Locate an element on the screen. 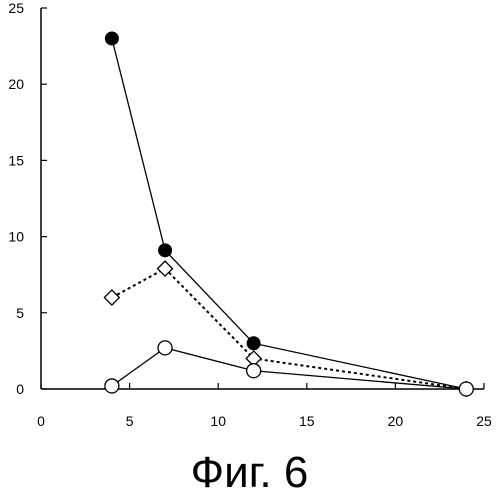 This screenshot has width=499, height=500. x-tick-label: 20 is located at coordinates (396, 421).